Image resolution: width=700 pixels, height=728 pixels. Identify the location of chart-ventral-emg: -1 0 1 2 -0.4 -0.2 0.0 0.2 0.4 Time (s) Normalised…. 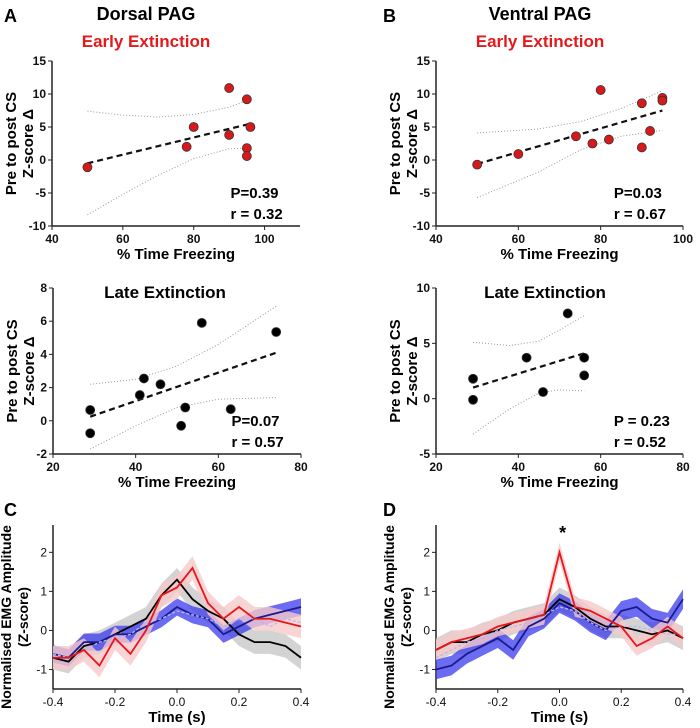
(536, 624).